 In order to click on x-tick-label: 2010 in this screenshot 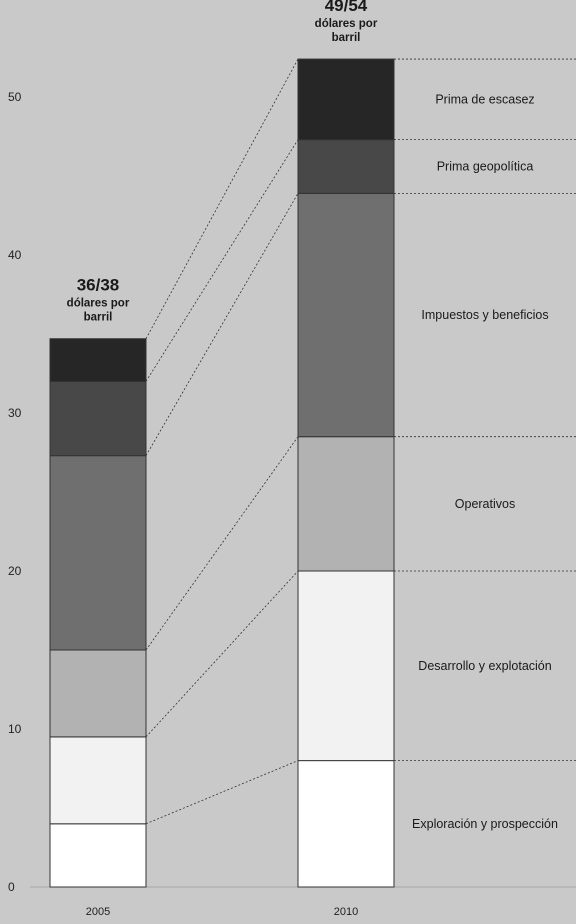, I will do `click(346, 912)`.